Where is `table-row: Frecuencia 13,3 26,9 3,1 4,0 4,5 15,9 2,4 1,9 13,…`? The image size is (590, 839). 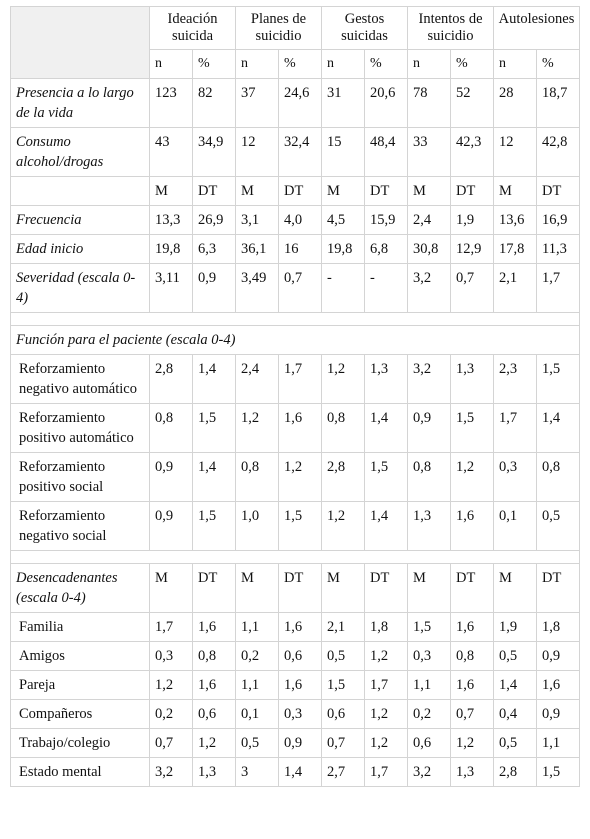 table-row: Frecuencia 13,3 26,9 3,1 4,0 4,5 15,9 2,4 1,9 13,… is located at coordinates (295, 220).